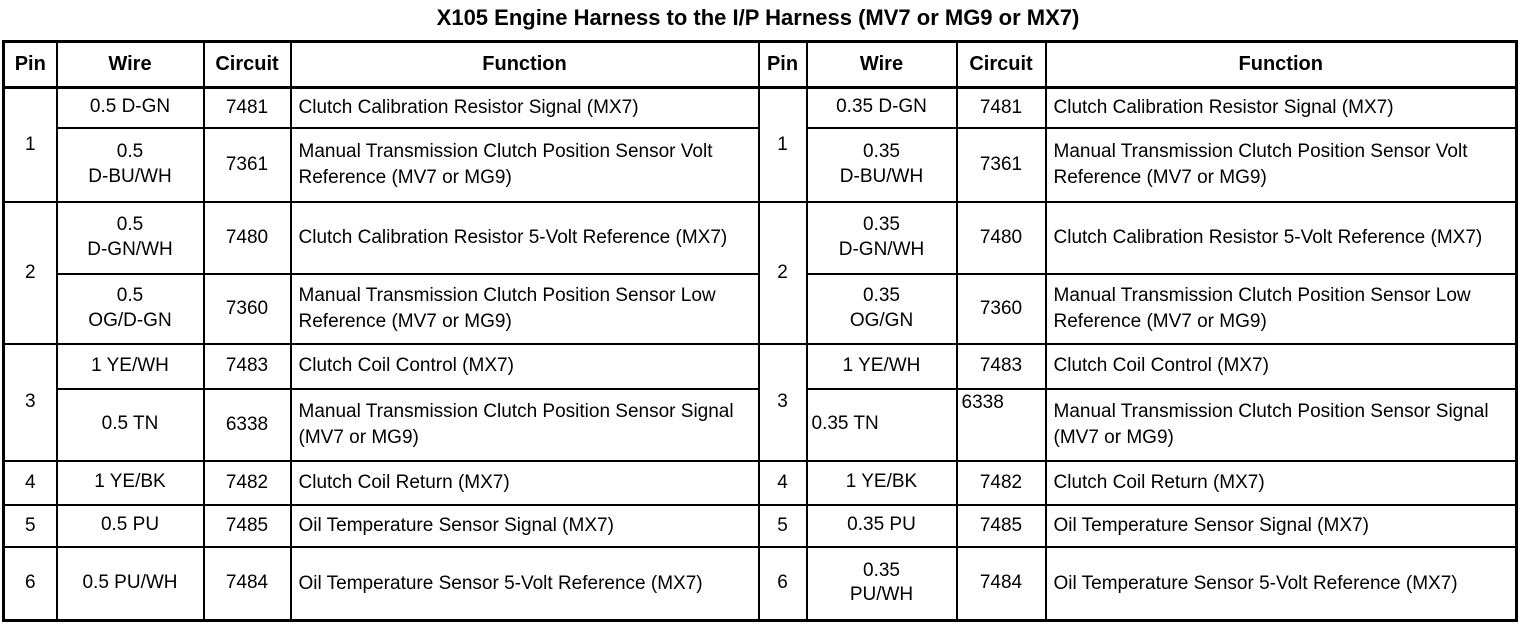 The image size is (1520, 626). What do you see at coordinates (524, 64) in the screenshot?
I see `column-header-function-left: Function` at bounding box center [524, 64].